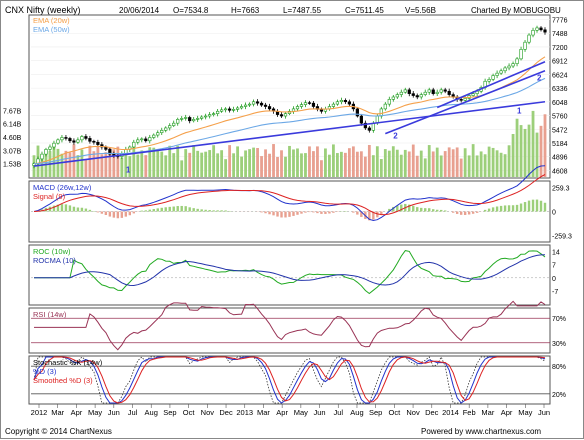 The height and width of the screenshot is (440, 584). What do you see at coordinates (191, 10) in the screenshot?
I see `ohlc-open: O=7534.8` at bounding box center [191, 10].